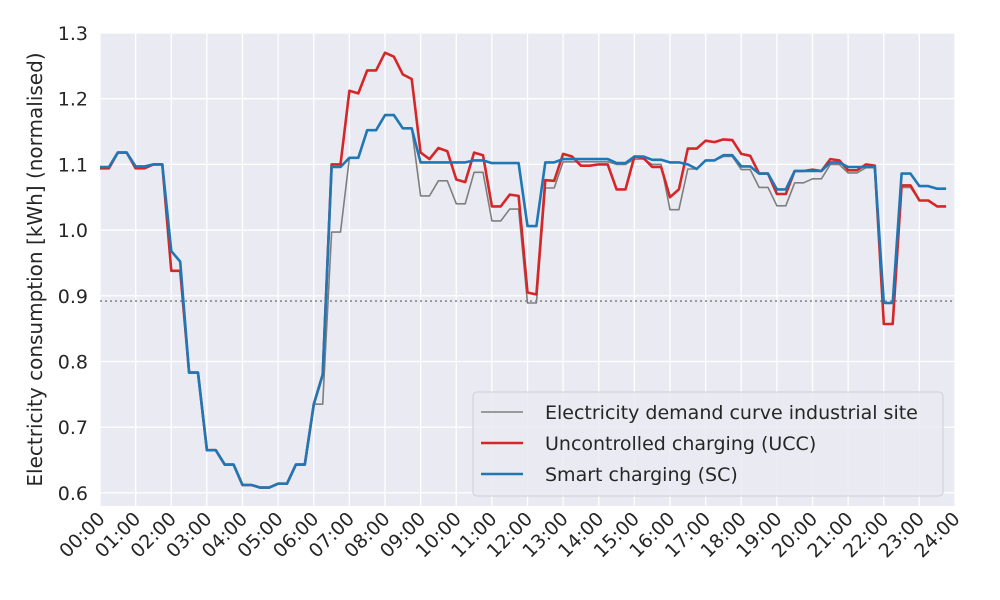  I want to click on y-tick-label: 1.1, so click(73, 165).